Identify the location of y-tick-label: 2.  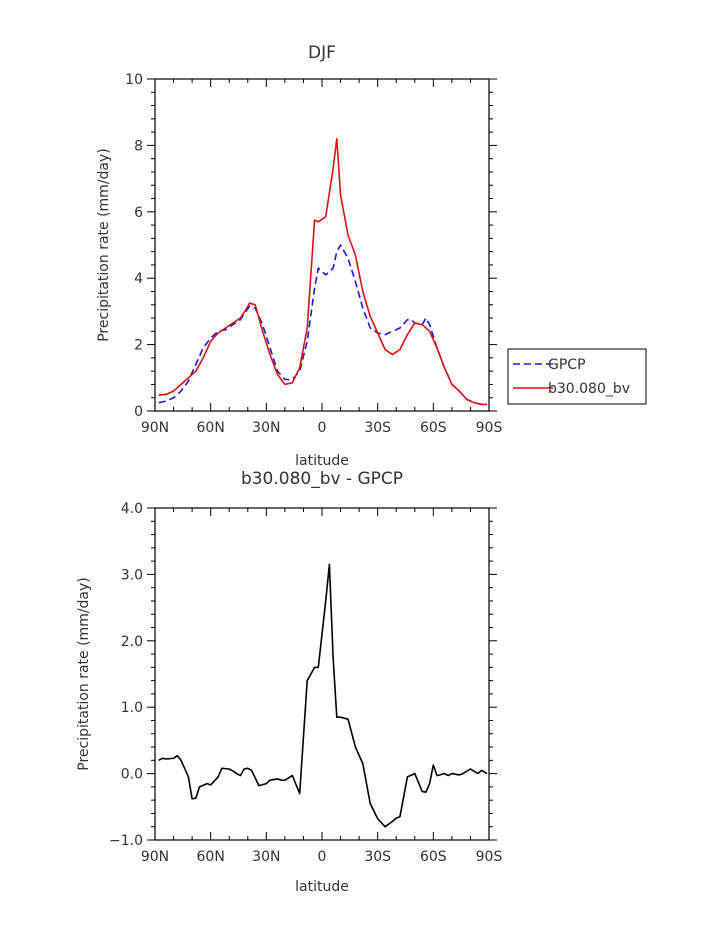
(138, 346).